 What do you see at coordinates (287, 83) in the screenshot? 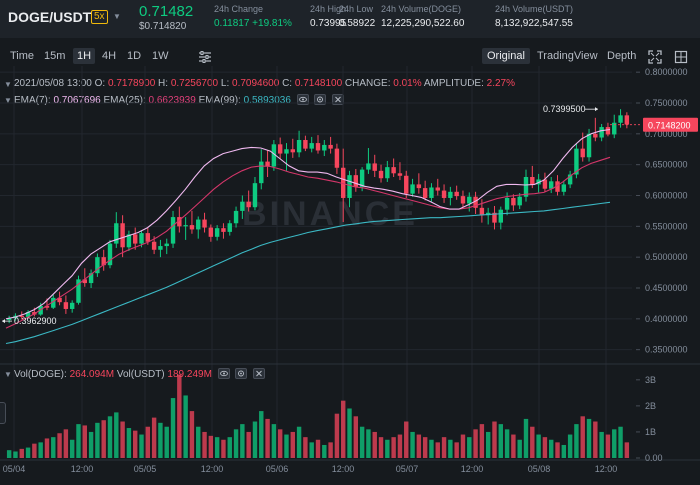
I see `c-label: C:` at bounding box center [287, 83].